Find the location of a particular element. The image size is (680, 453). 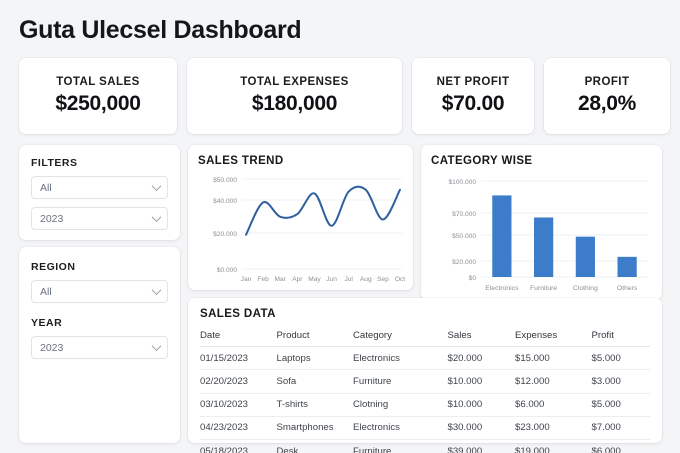

table-cell-profit: $7.000 is located at coordinates (620, 428).